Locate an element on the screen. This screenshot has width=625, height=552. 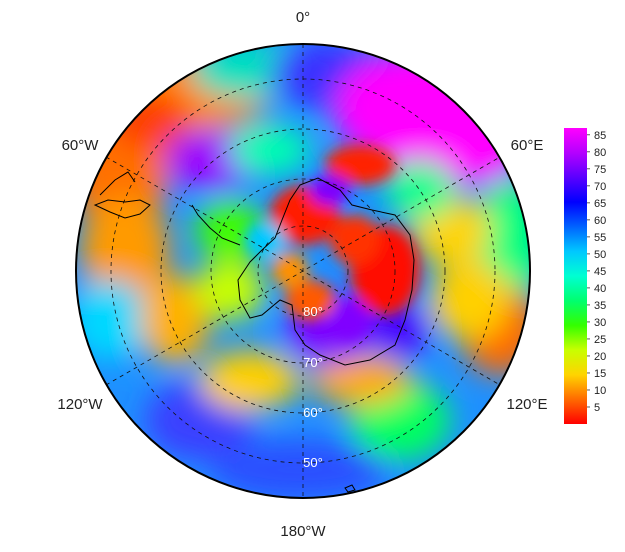
colorbar-tick-label: 80 is located at coordinates (600, 153).